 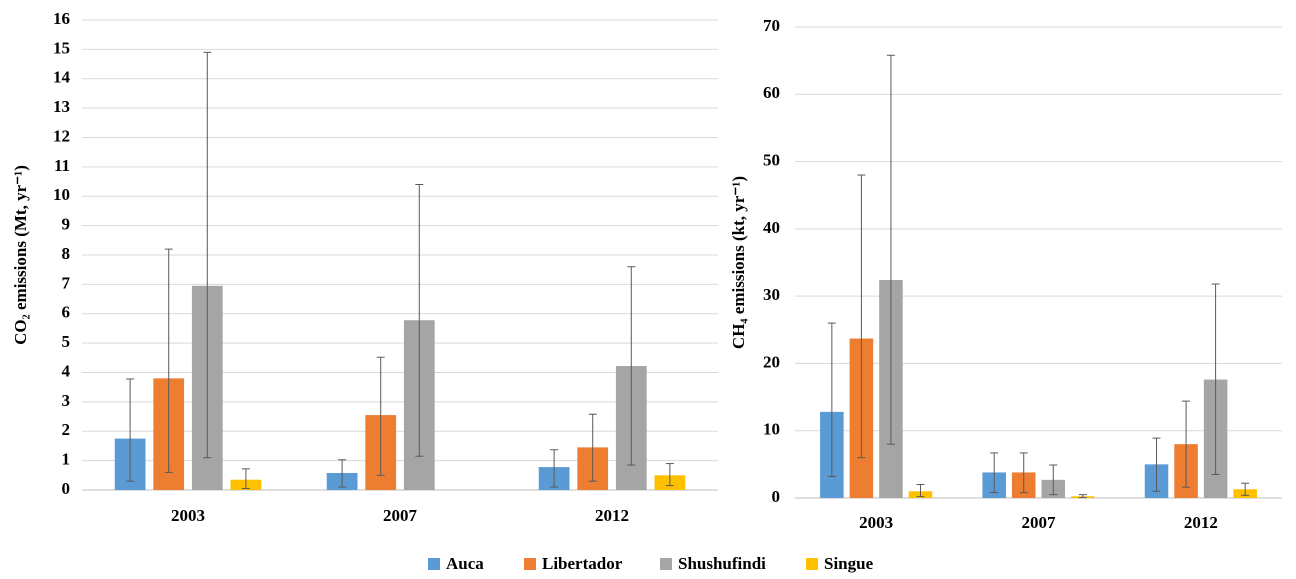 What do you see at coordinates (771, 25) in the screenshot?
I see `y-tick-label: 70` at bounding box center [771, 25].